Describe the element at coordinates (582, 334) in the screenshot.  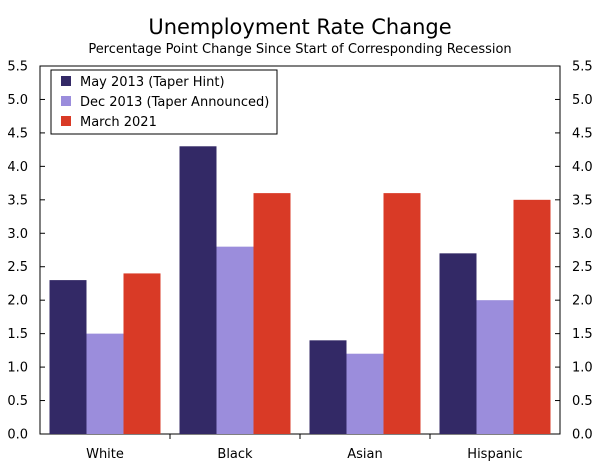
I see `right-tick-label: 1.5` at that location.